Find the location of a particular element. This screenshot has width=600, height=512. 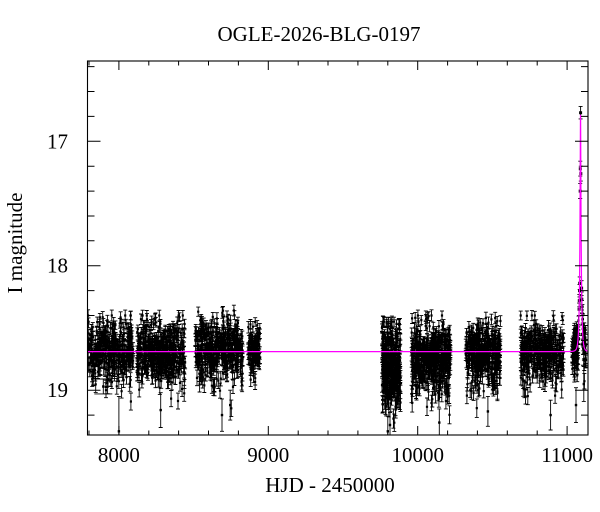

y-tick-labels: 17 18 19 is located at coordinates (57, 265).